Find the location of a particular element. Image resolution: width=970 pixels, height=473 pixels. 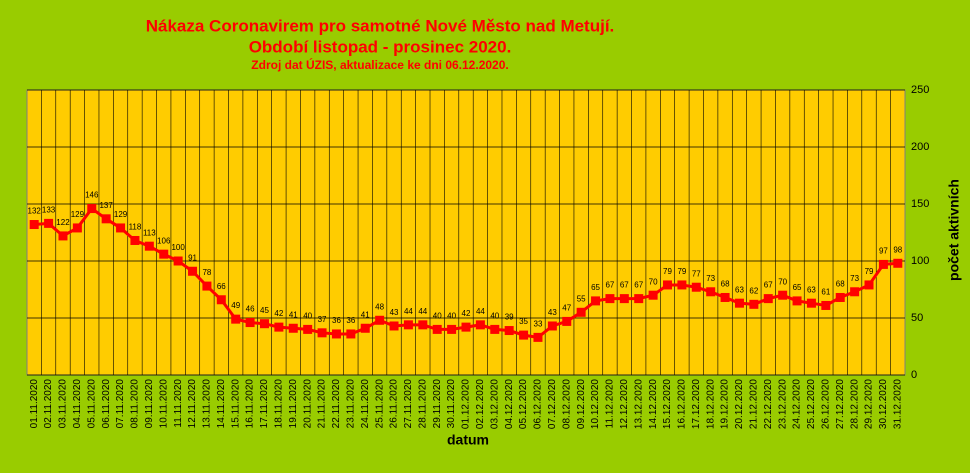

x-tick-label: 04.11.2020 is located at coordinates (77, 404).